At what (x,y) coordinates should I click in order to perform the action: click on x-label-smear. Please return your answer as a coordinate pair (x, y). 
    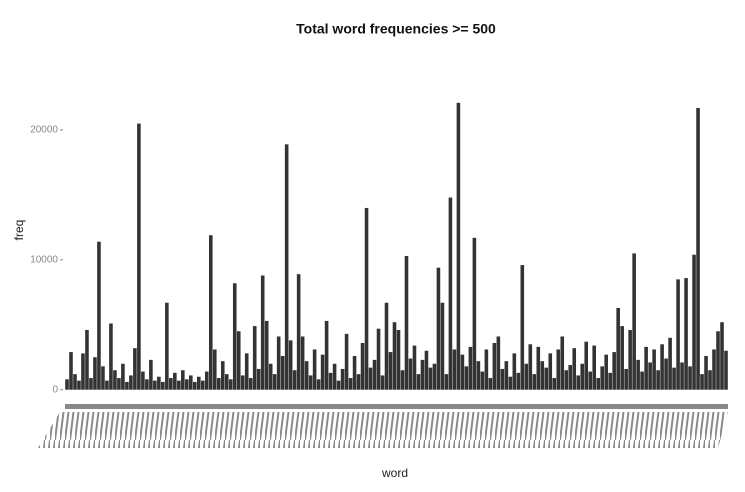
    Looking at the image, I should click on (383, 430).